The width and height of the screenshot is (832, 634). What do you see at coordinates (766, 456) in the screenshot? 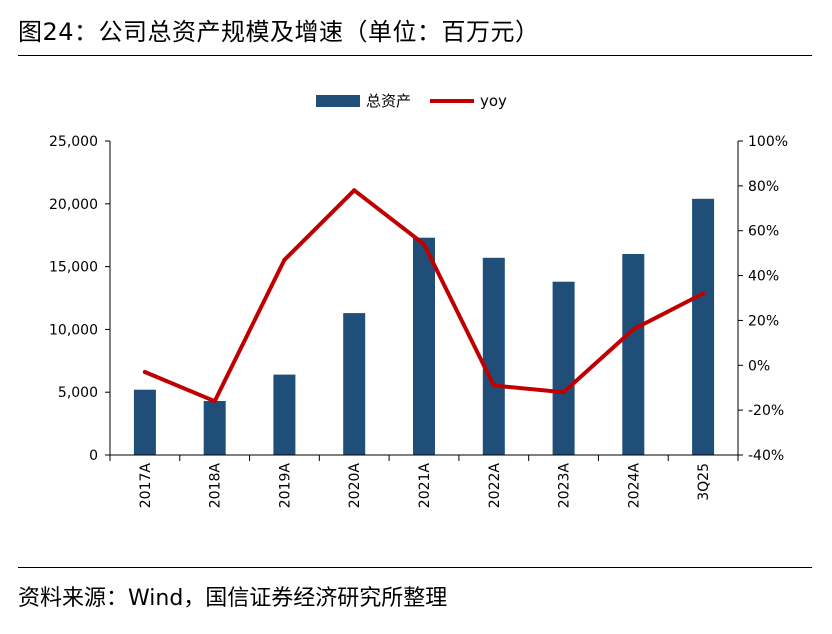
I see `right-tick-label: -40%` at bounding box center [766, 456].